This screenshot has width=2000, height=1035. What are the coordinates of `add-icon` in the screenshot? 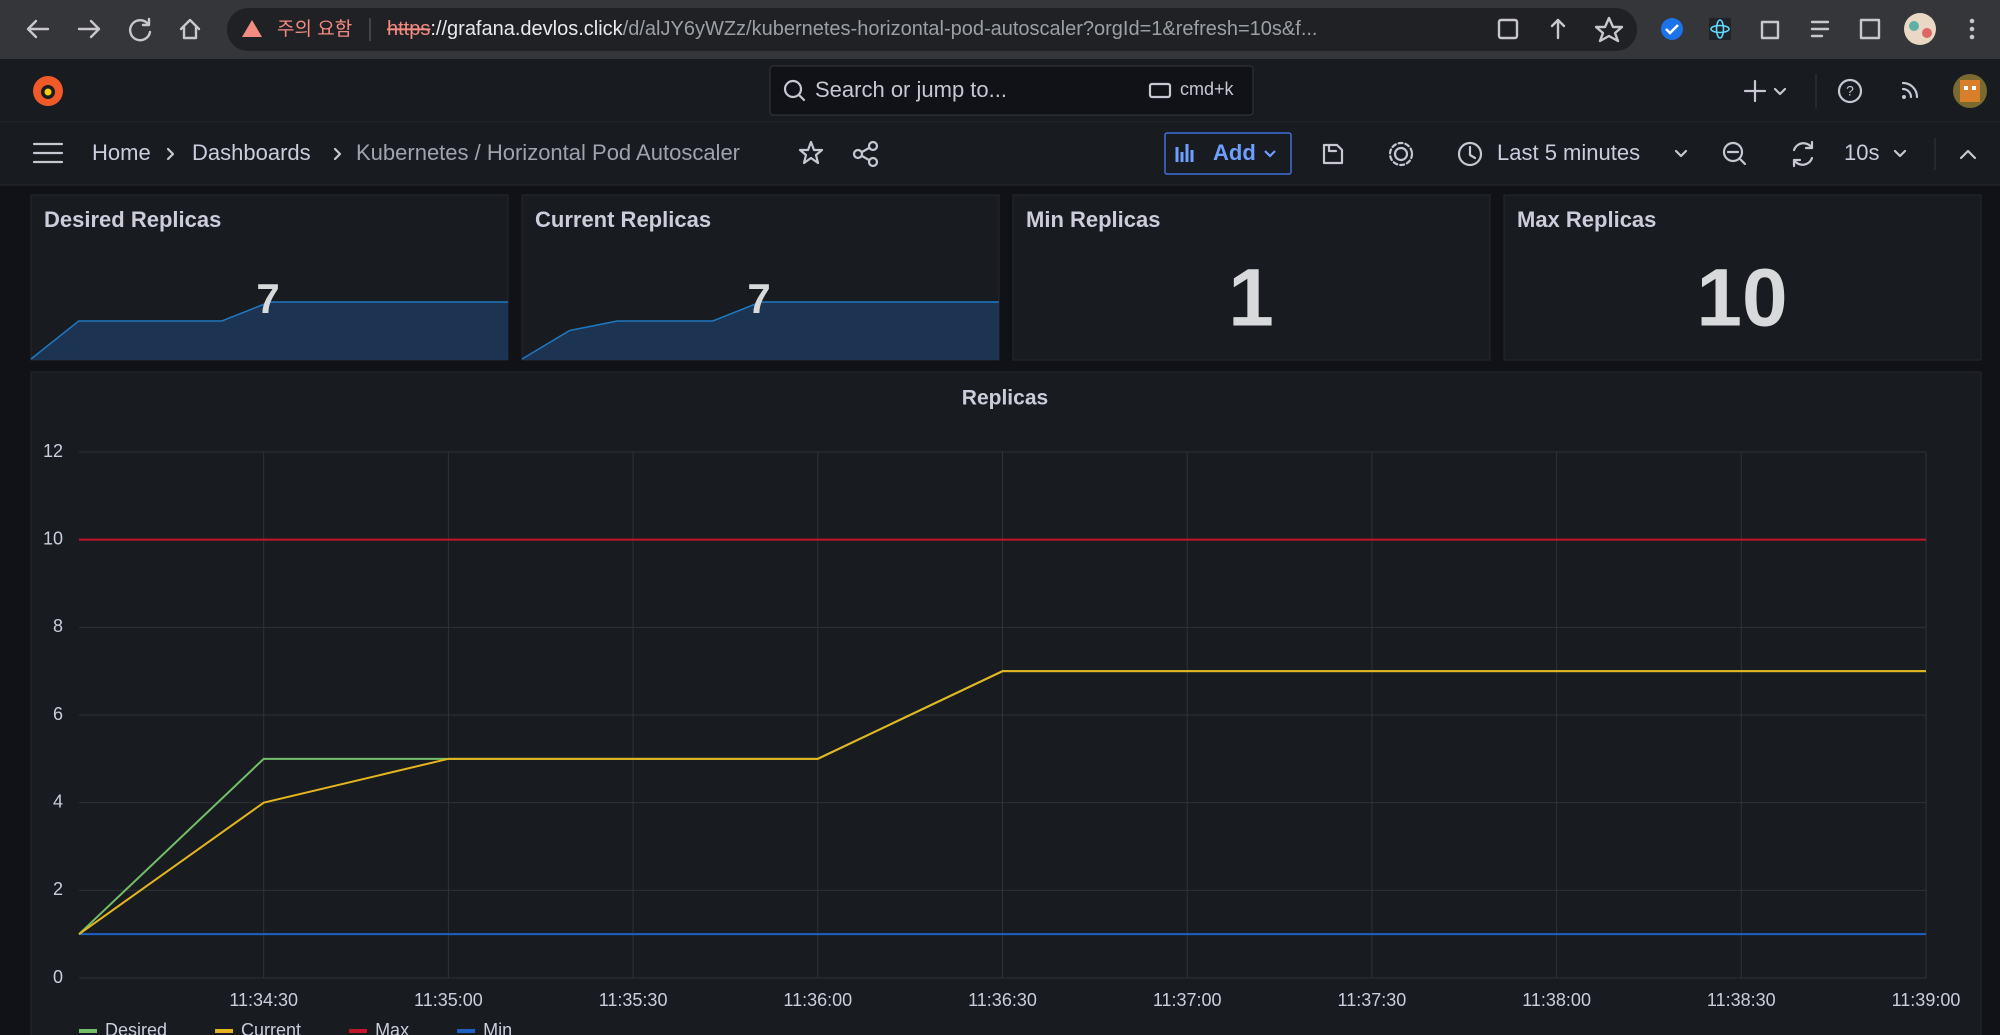 It's located at (1184, 153).